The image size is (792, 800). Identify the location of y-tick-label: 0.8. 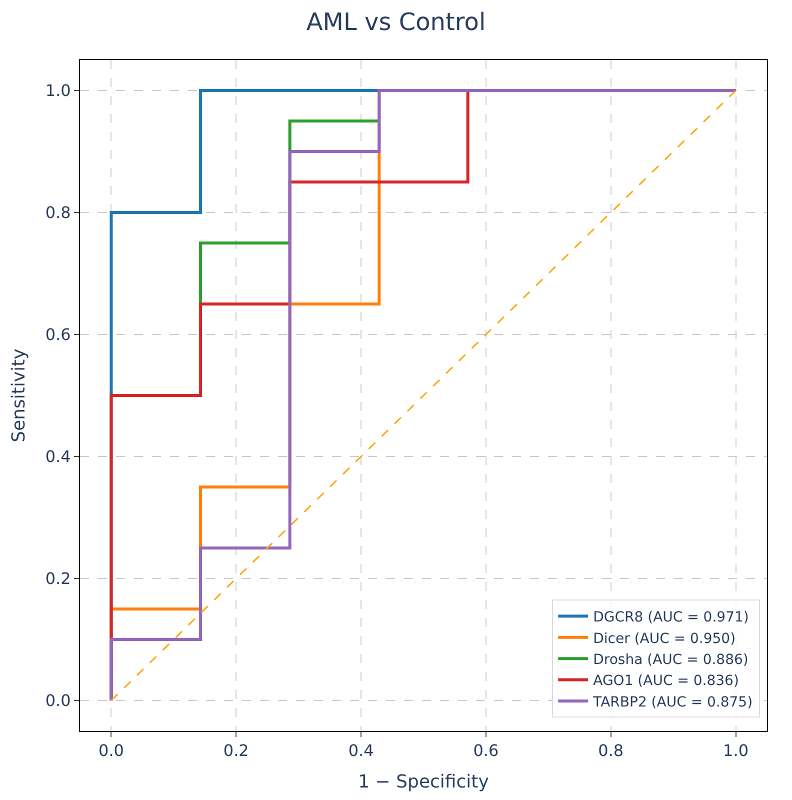
(58, 212).